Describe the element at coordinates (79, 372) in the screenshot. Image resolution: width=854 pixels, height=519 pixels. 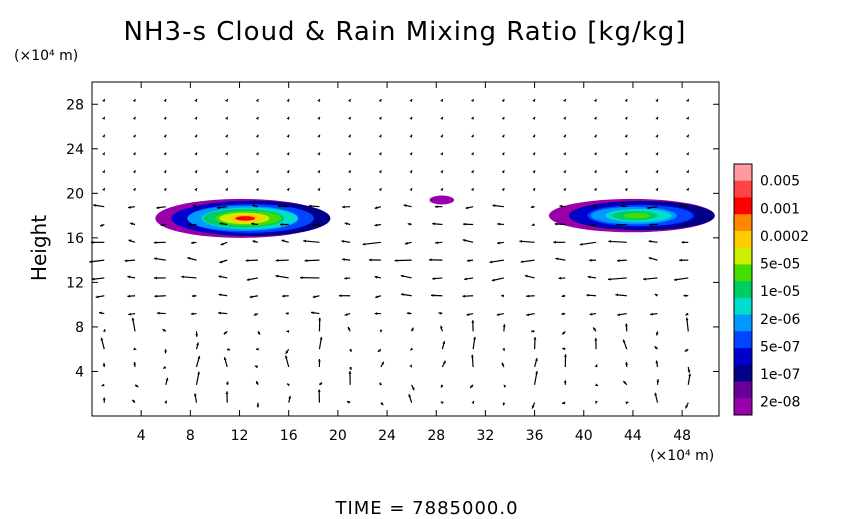
I see `y-tick-label: 4` at that location.